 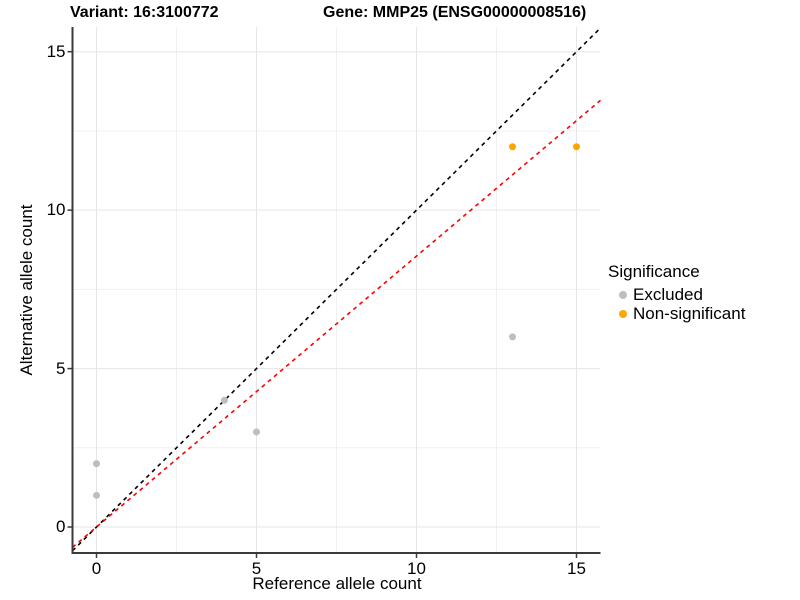 What do you see at coordinates (623, 313) in the screenshot?
I see `non-significant-dot-icon` at bounding box center [623, 313].